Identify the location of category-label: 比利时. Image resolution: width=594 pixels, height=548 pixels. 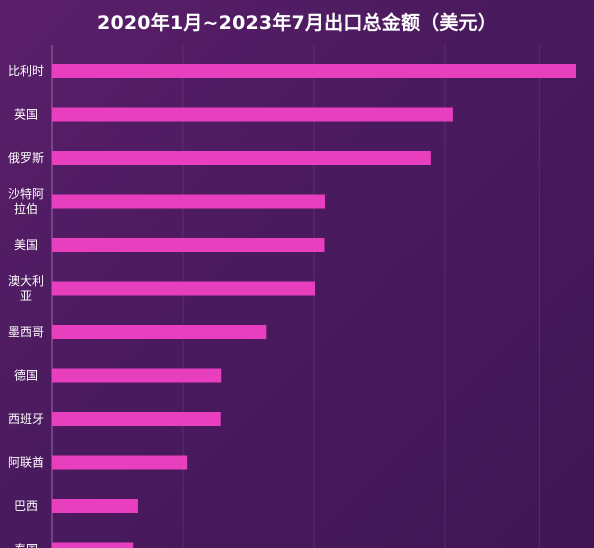
(26, 71).